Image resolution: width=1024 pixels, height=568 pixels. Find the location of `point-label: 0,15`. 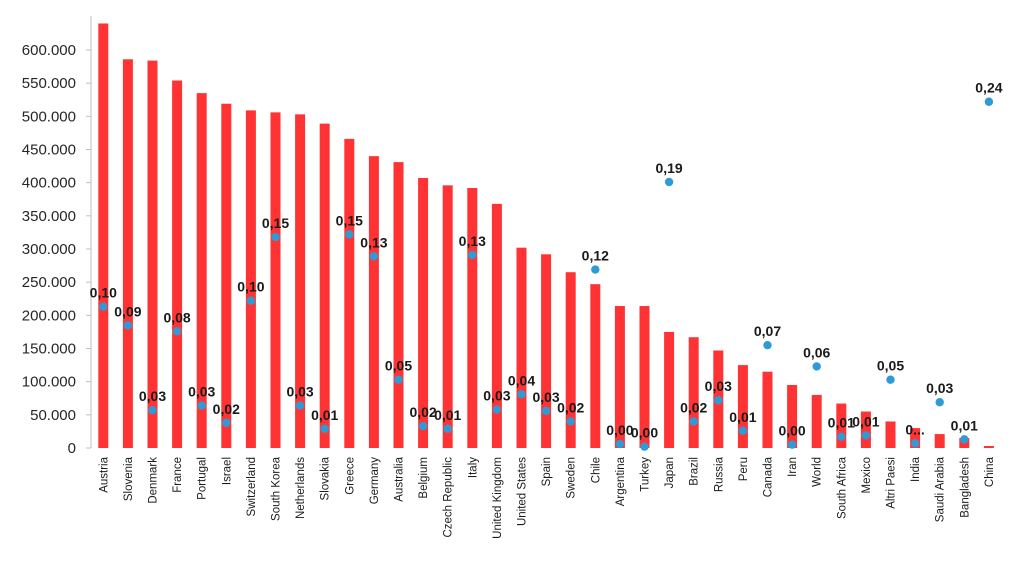

point-label: 0,15 is located at coordinates (349, 220).